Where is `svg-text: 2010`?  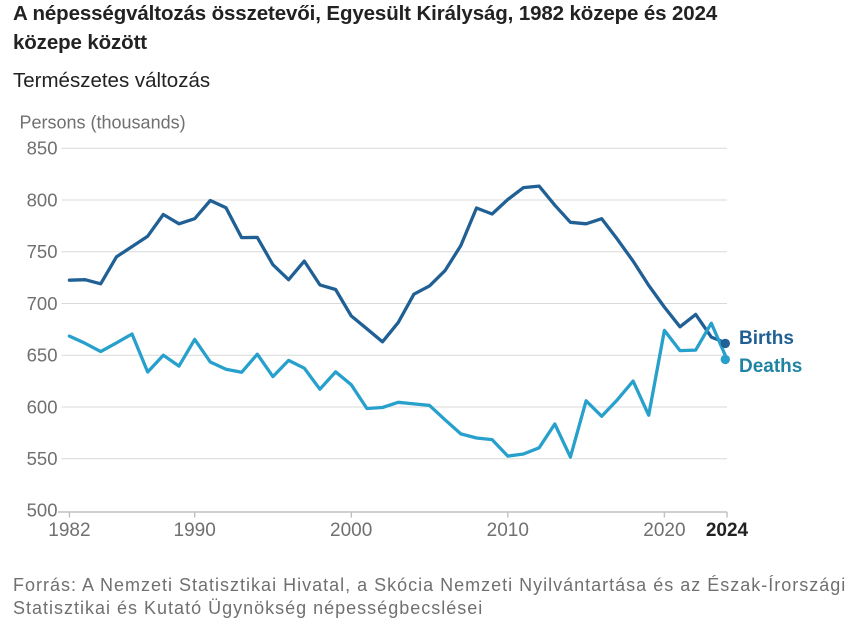 svg-text: 2010 is located at coordinates (508, 530).